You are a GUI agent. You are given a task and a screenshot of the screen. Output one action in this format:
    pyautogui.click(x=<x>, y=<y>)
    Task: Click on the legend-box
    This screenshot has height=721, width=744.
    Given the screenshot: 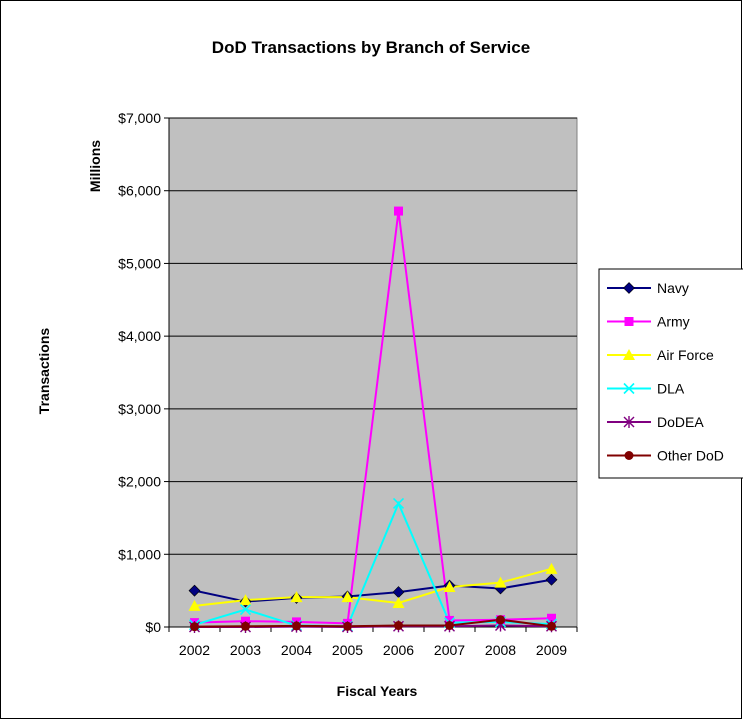 What is the action you would take?
    pyautogui.click(x=670, y=373)
    